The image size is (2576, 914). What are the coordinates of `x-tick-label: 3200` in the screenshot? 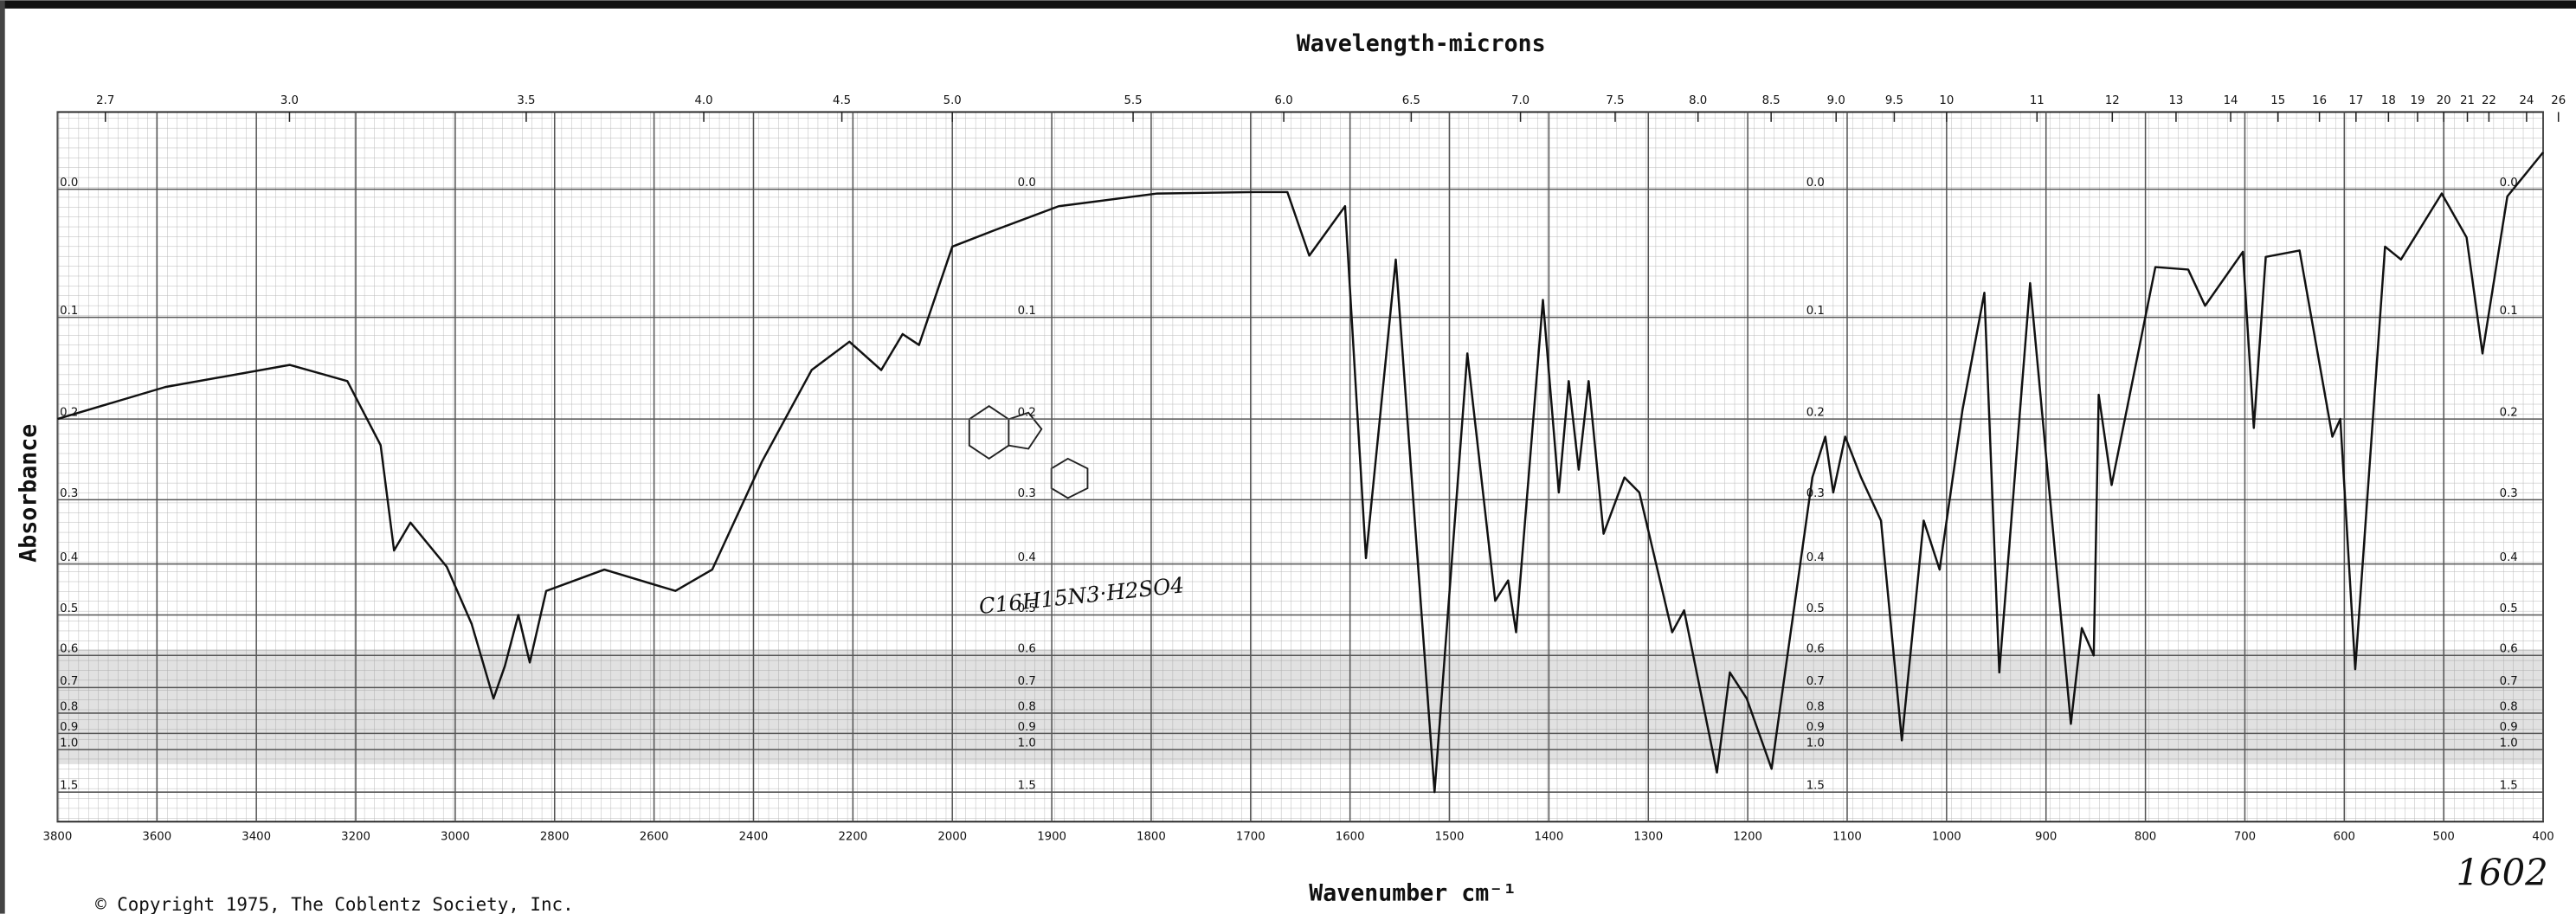 It's located at (355, 836).